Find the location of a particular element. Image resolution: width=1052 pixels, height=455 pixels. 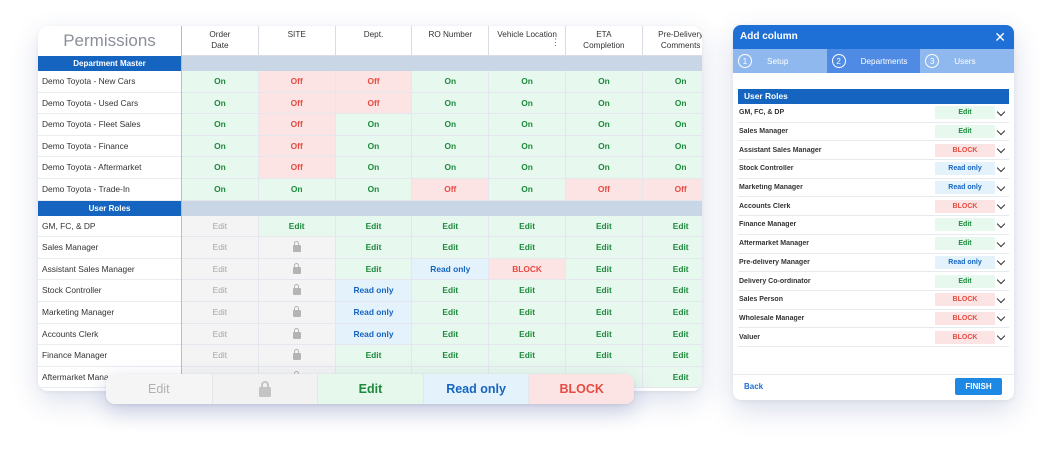

column-header: Pre-Delivery Comments is located at coordinates (671, 40).